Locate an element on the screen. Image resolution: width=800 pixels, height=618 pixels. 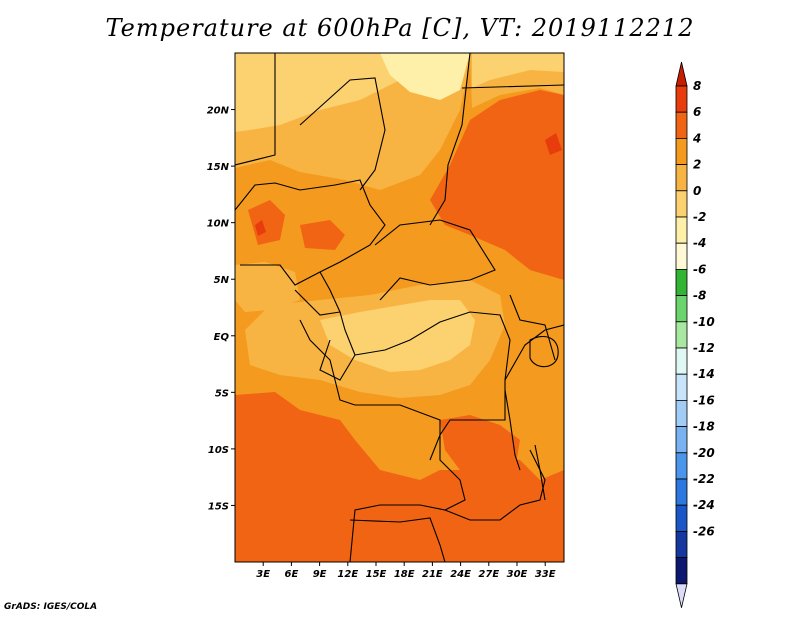
colorbar-label: -24 is located at coordinates (704, 505).